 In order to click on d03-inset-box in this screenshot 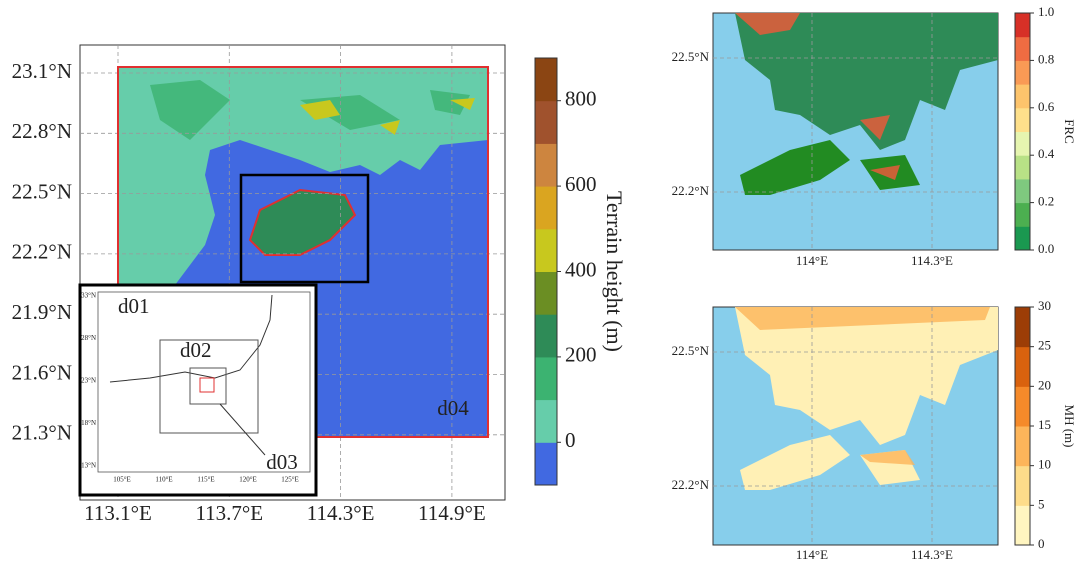, I will do `click(208, 386)`.